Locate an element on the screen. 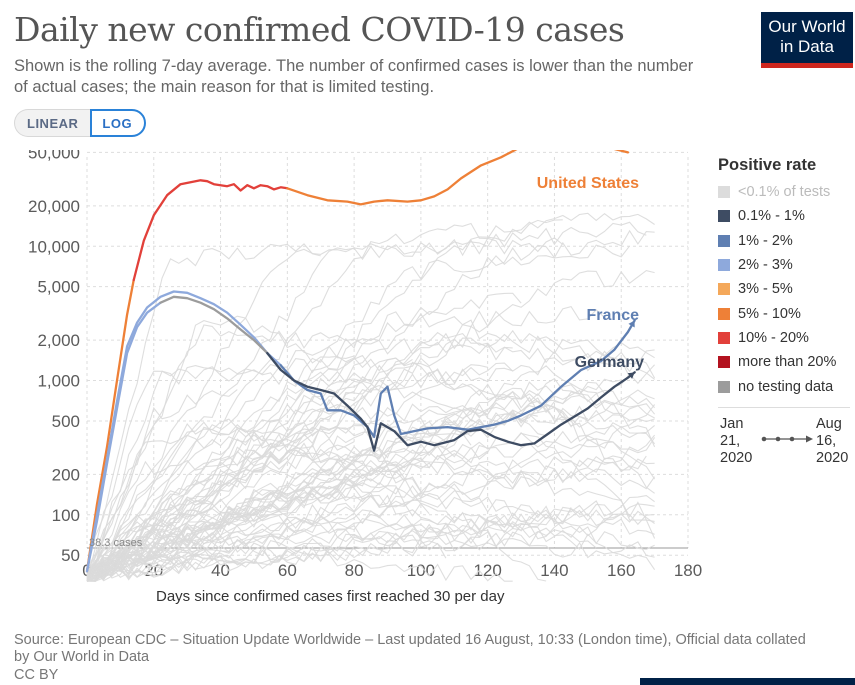 The image size is (855, 685). legend-label: 3% - 5% is located at coordinates (765, 289).